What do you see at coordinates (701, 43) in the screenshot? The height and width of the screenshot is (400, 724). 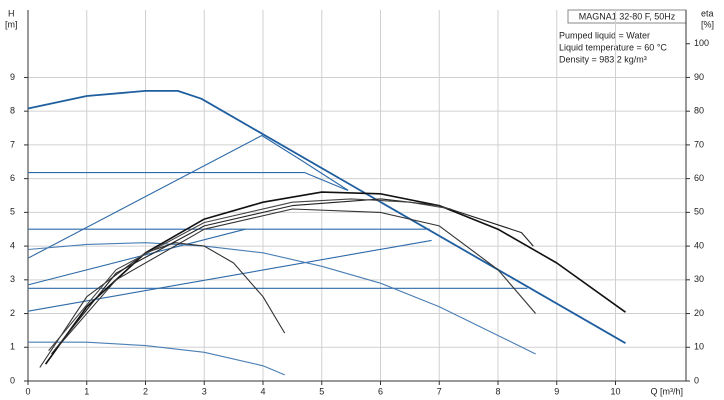 I see `y2-tick-label: 100` at bounding box center [701, 43].